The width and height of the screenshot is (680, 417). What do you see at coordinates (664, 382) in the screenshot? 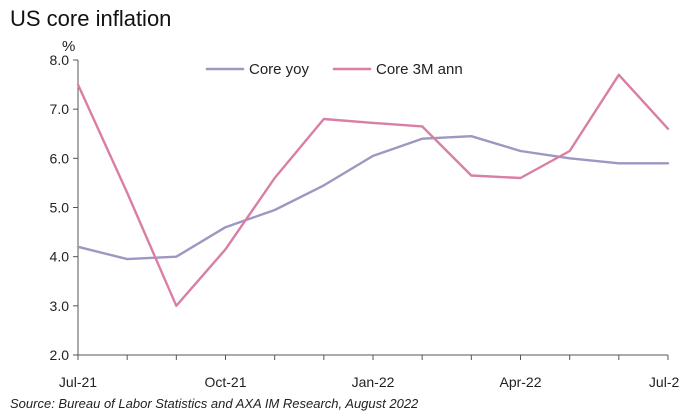
I see `x-tick-label: Jul-22` at bounding box center [664, 382].